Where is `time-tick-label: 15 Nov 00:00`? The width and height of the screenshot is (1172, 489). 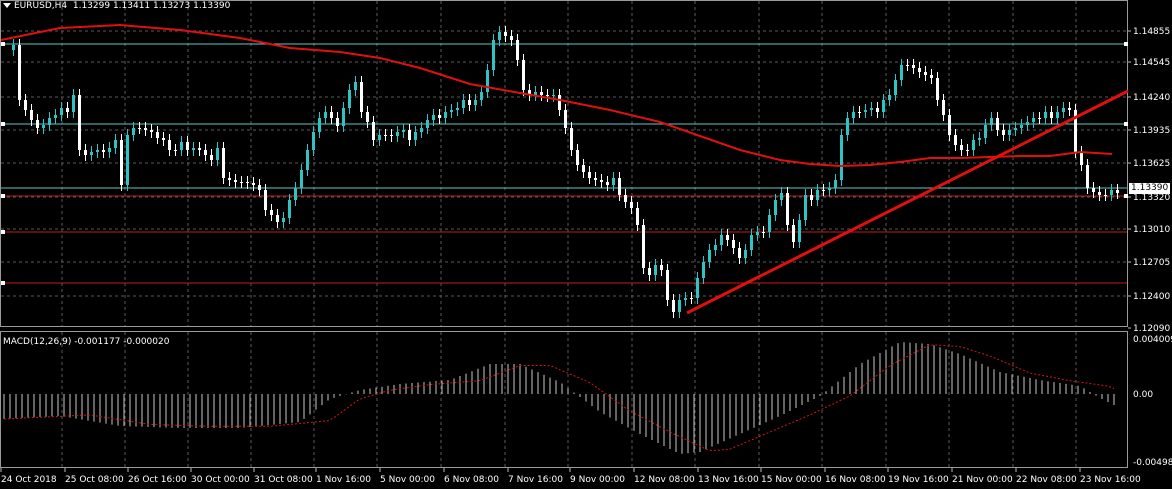 time-tick-label: 15 Nov 00:00 is located at coordinates (791, 480).